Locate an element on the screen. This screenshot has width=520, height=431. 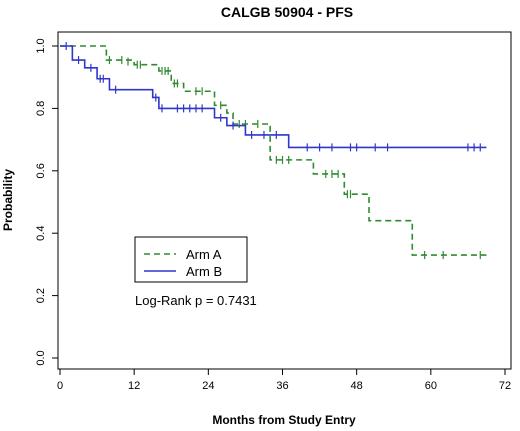
x-tick-label: 48 is located at coordinates (357, 386).